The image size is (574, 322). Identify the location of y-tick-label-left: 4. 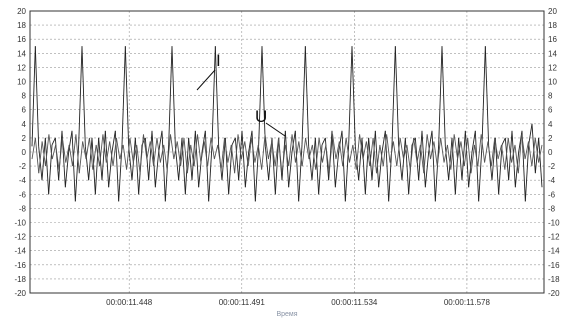
(24, 124).